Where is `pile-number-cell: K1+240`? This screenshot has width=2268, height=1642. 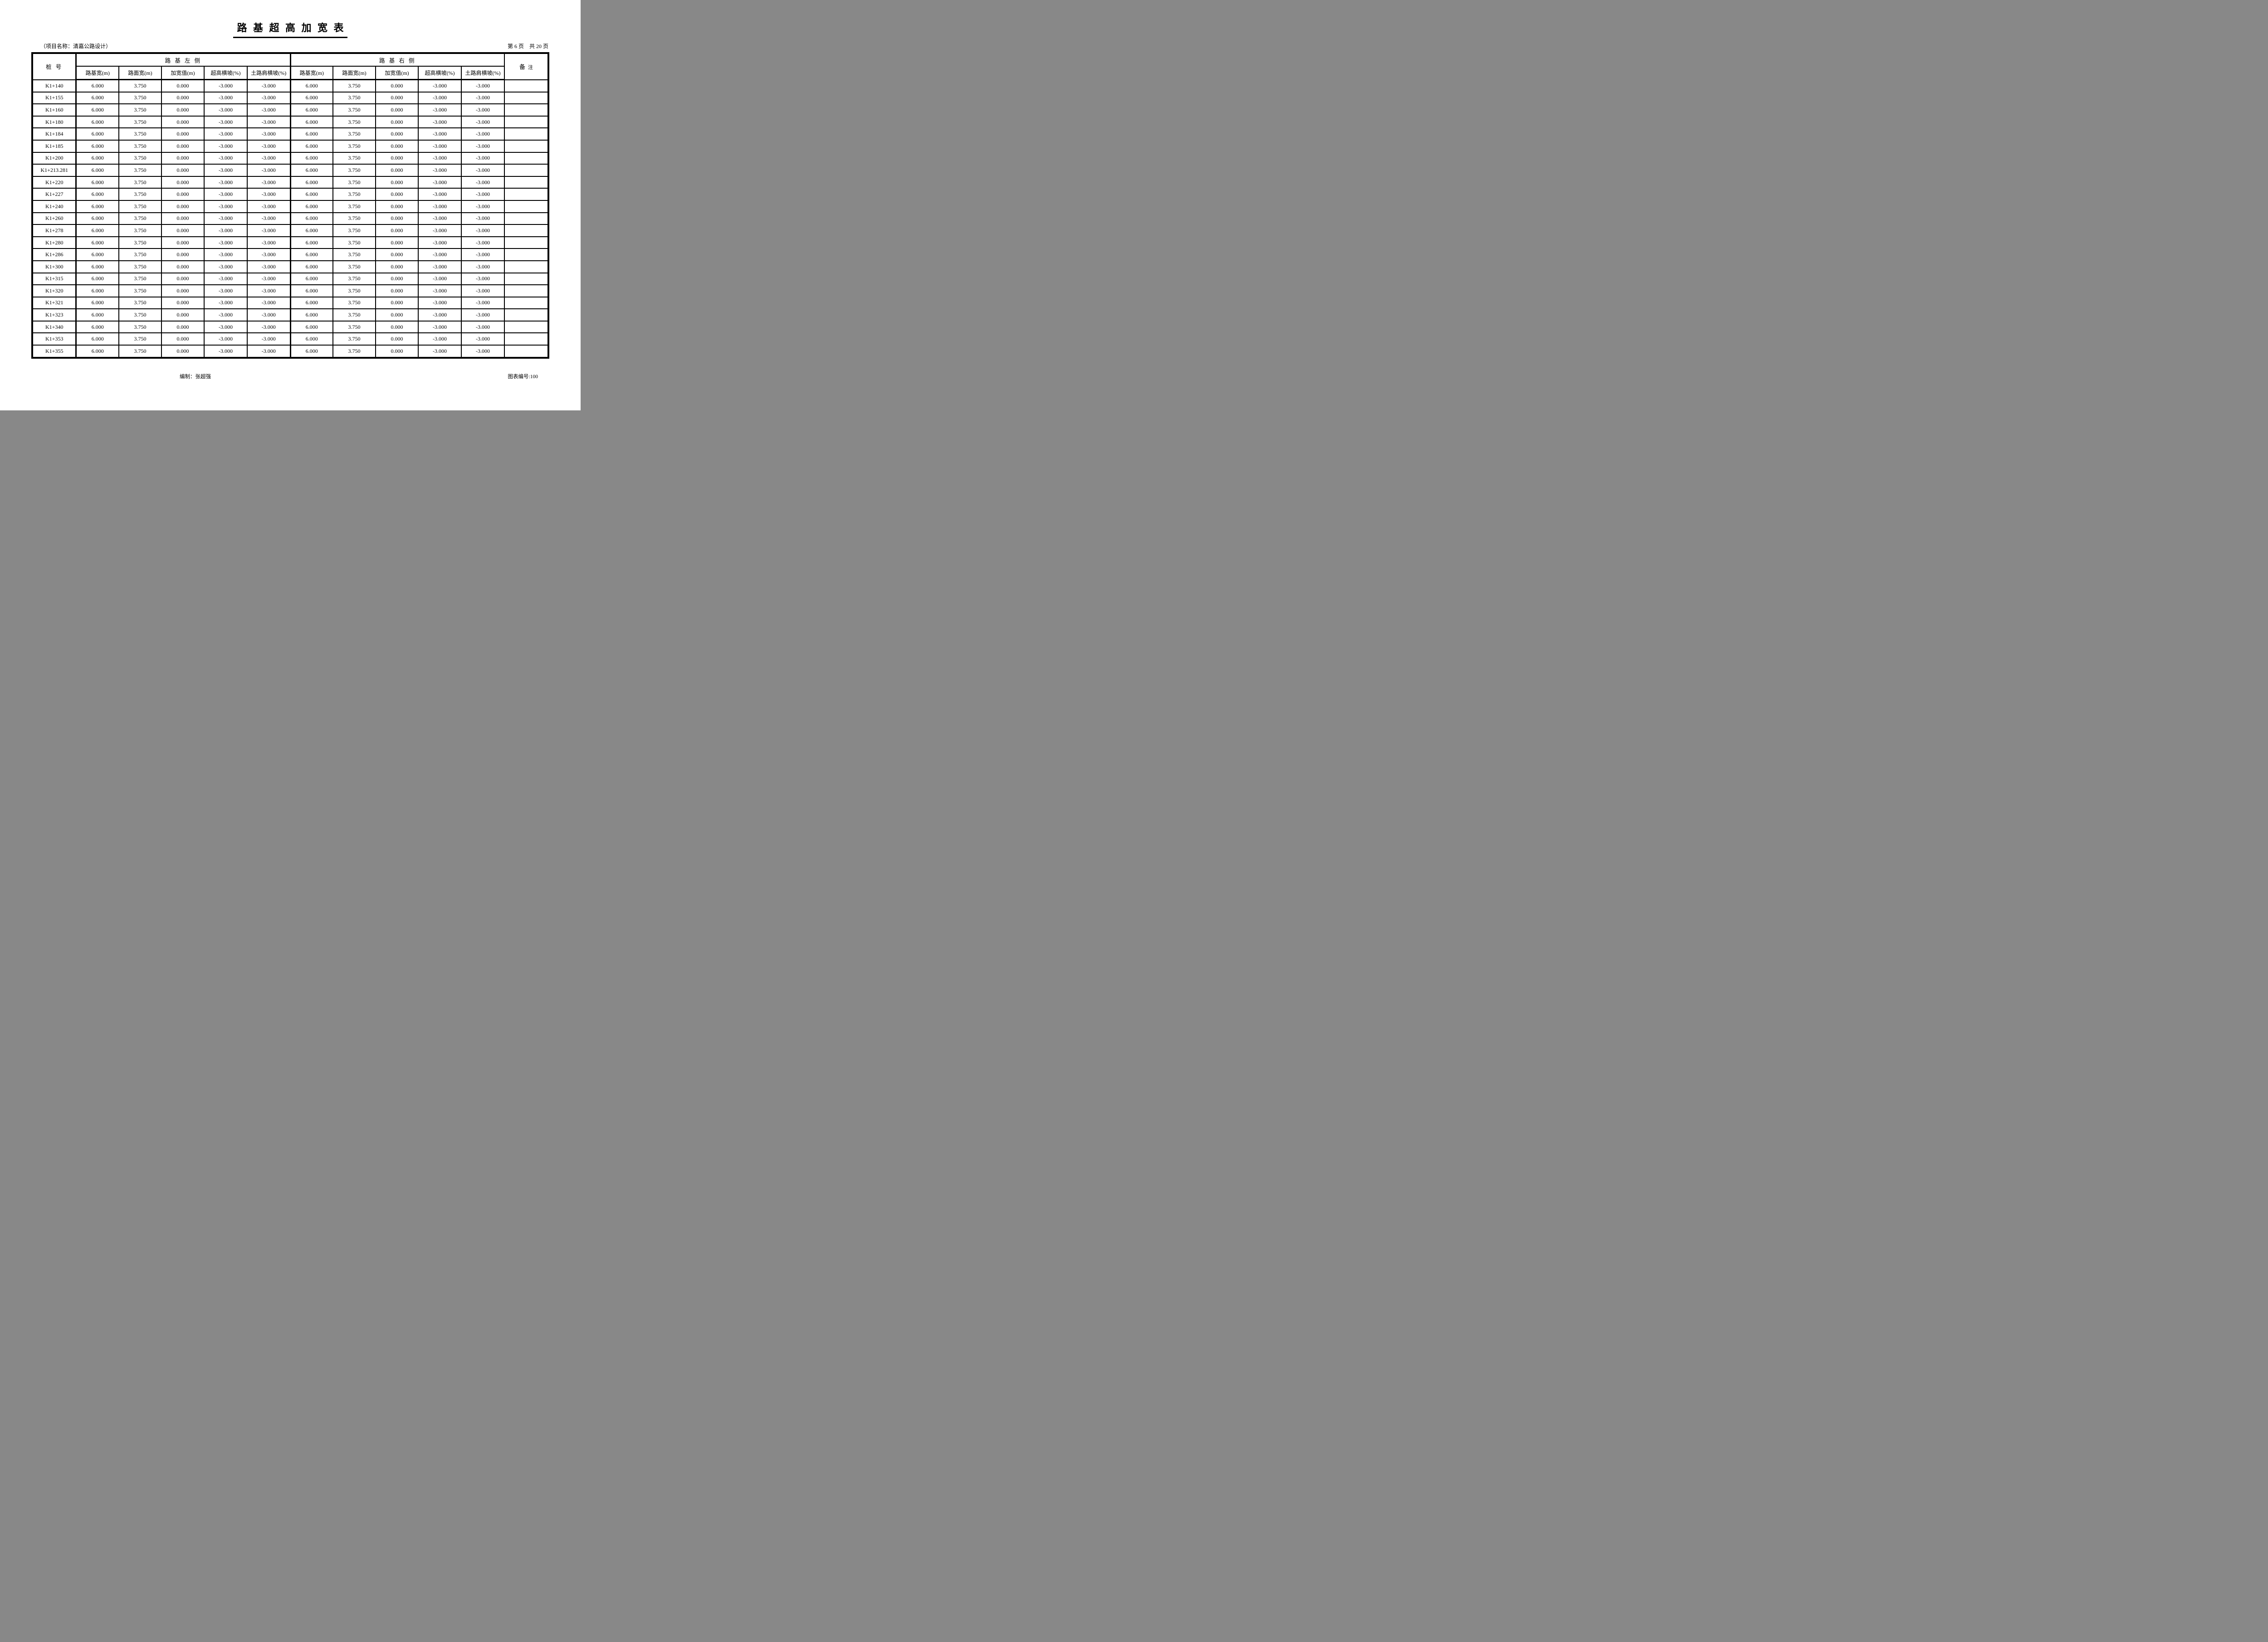
pile-number-cell: K1+240 is located at coordinates (54, 206).